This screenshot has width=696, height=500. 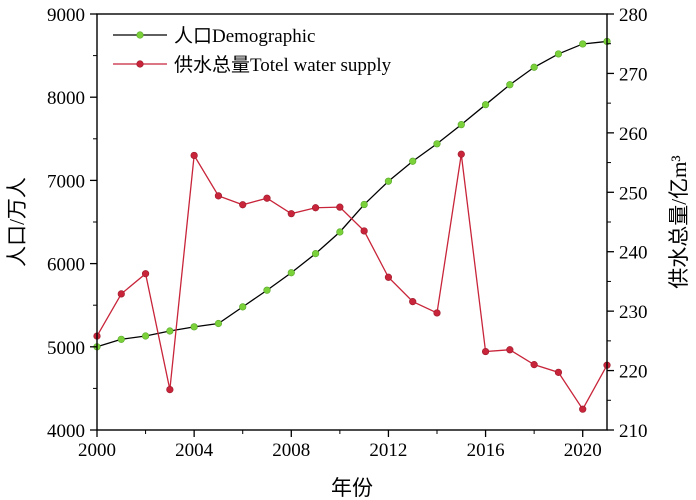 I want to click on series-1-point-2015, so click(x=461, y=154).